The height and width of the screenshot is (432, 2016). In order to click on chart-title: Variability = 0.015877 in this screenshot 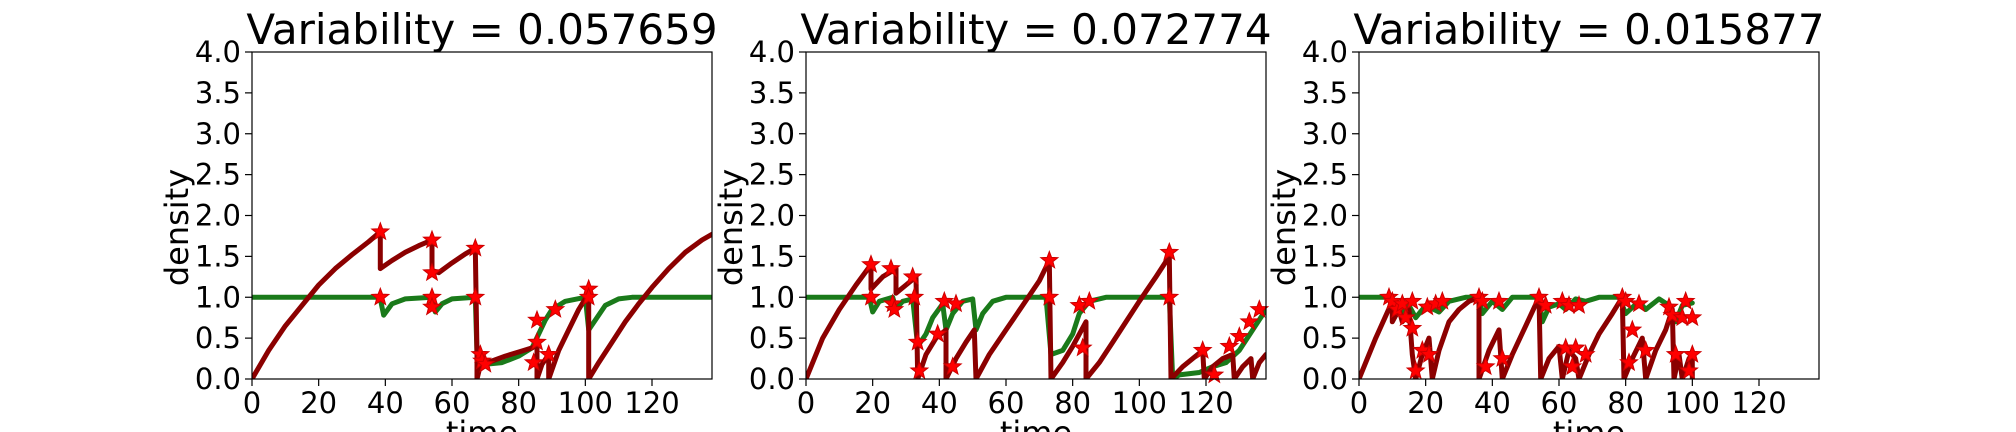, I will do `click(1588, 29)`.